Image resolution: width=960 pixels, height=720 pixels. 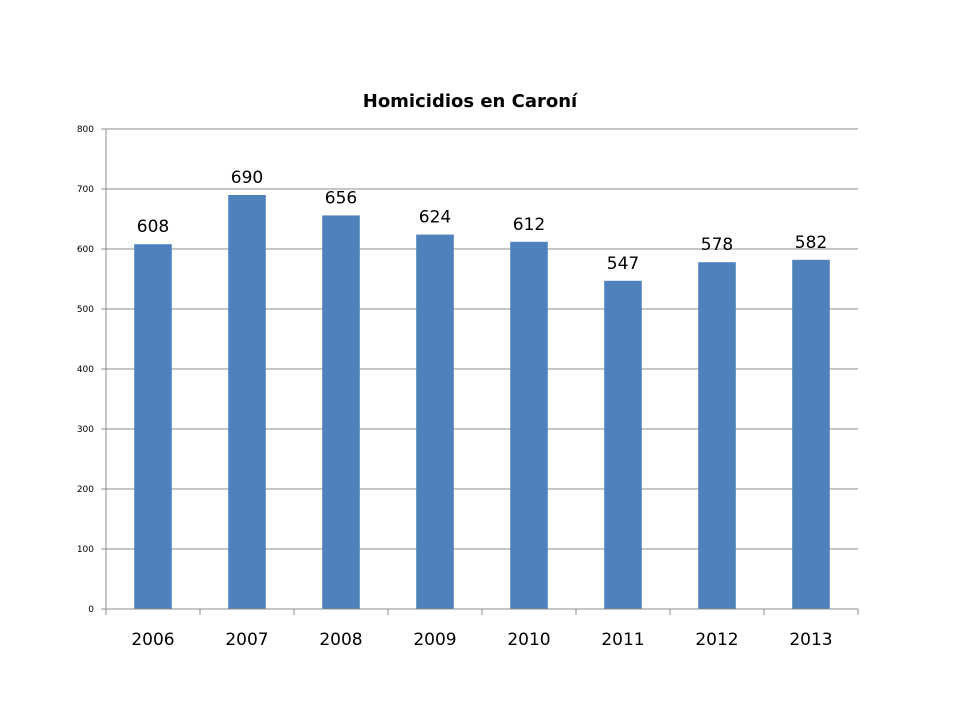 I want to click on bar-2011, so click(x=623, y=444).